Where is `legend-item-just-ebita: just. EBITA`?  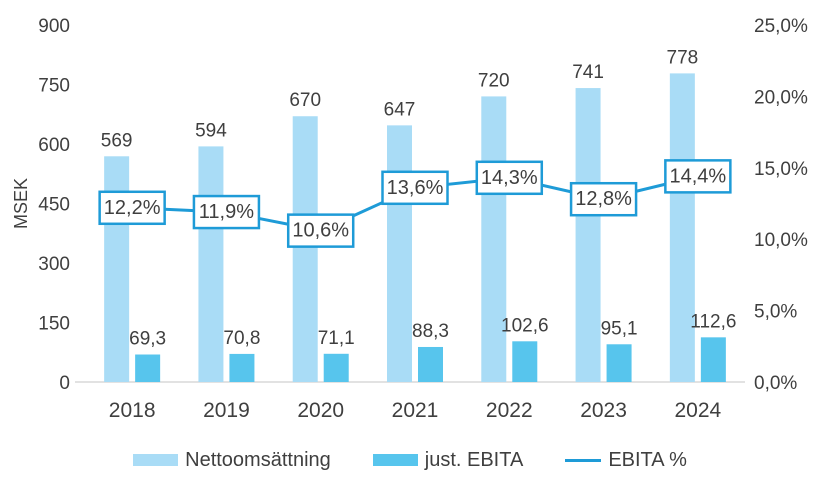 legend-item-just-ebita: just. EBITA is located at coordinates (448, 460).